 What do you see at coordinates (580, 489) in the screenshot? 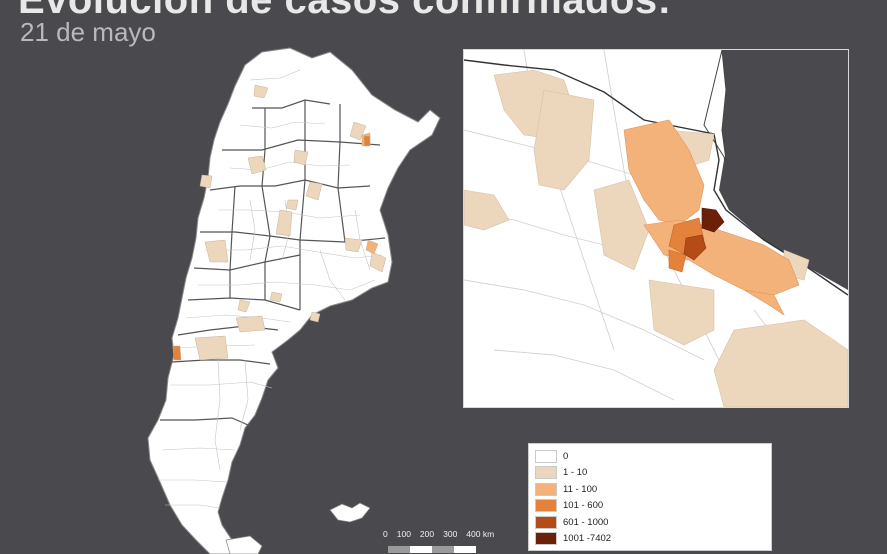
I see `legend-label: 11 - 100` at bounding box center [580, 489].